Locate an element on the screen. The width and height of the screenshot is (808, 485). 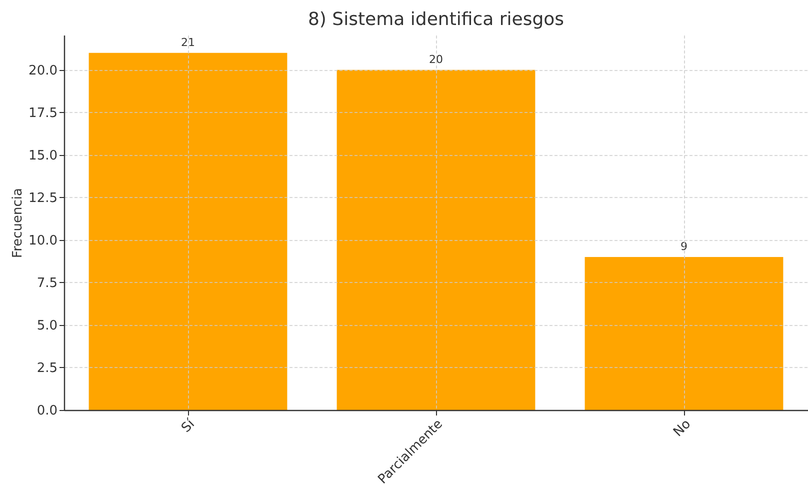
y-tick-label: 2.5 is located at coordinates (47, 368).